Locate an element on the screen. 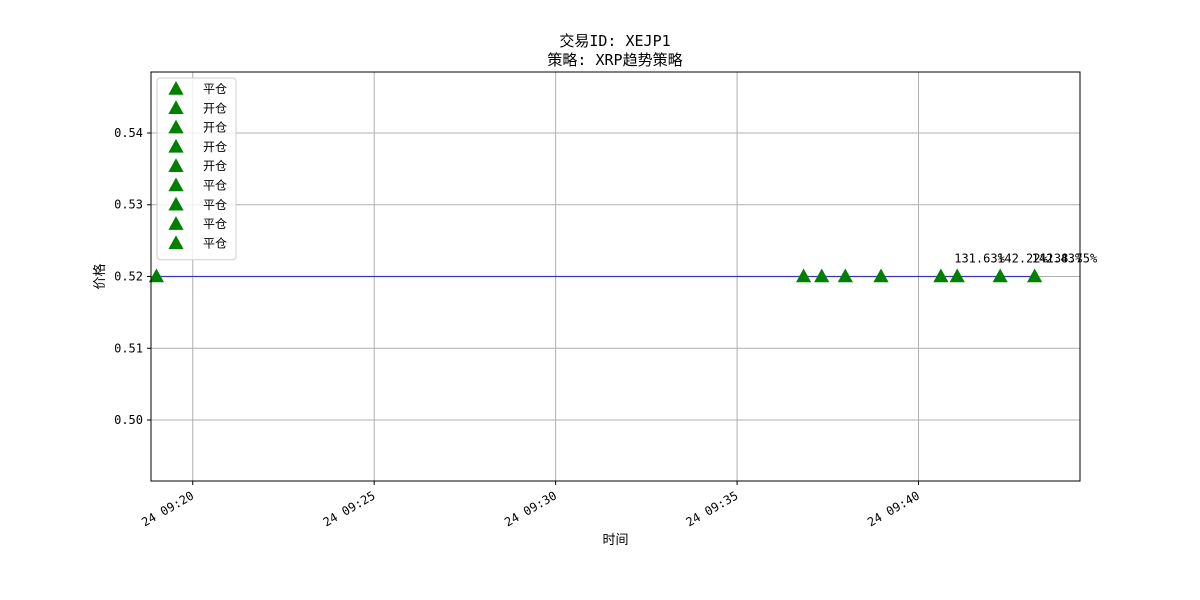 Image resolution: width=1200 pixels, height=600 pixels. y-axis-label: 价格 is located at coordinates (100, 276).